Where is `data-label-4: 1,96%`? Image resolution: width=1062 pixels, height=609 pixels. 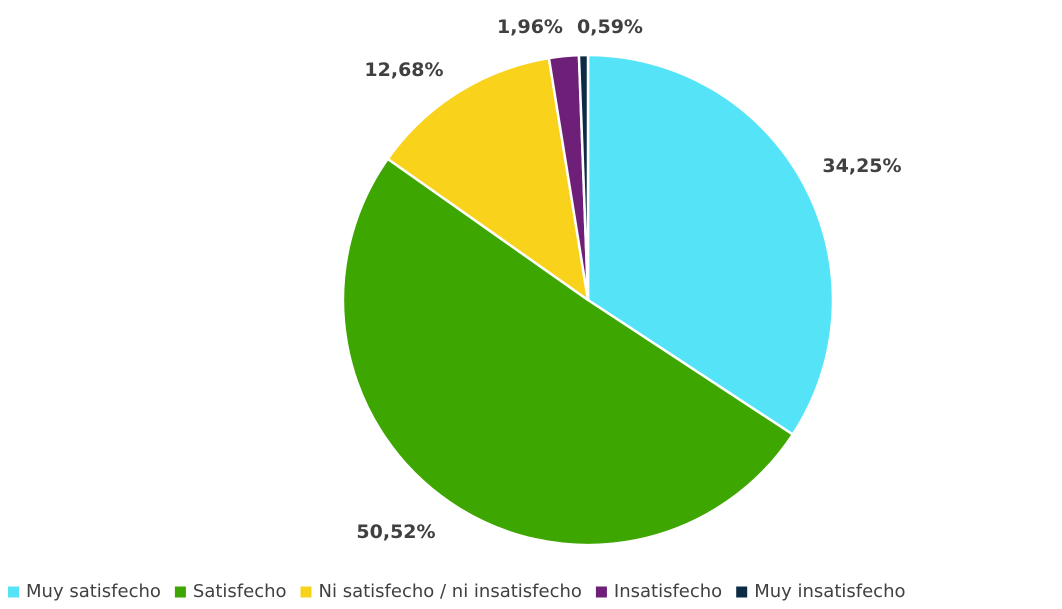
data-label-4: 1,96% is located at coordinates (530, 27).